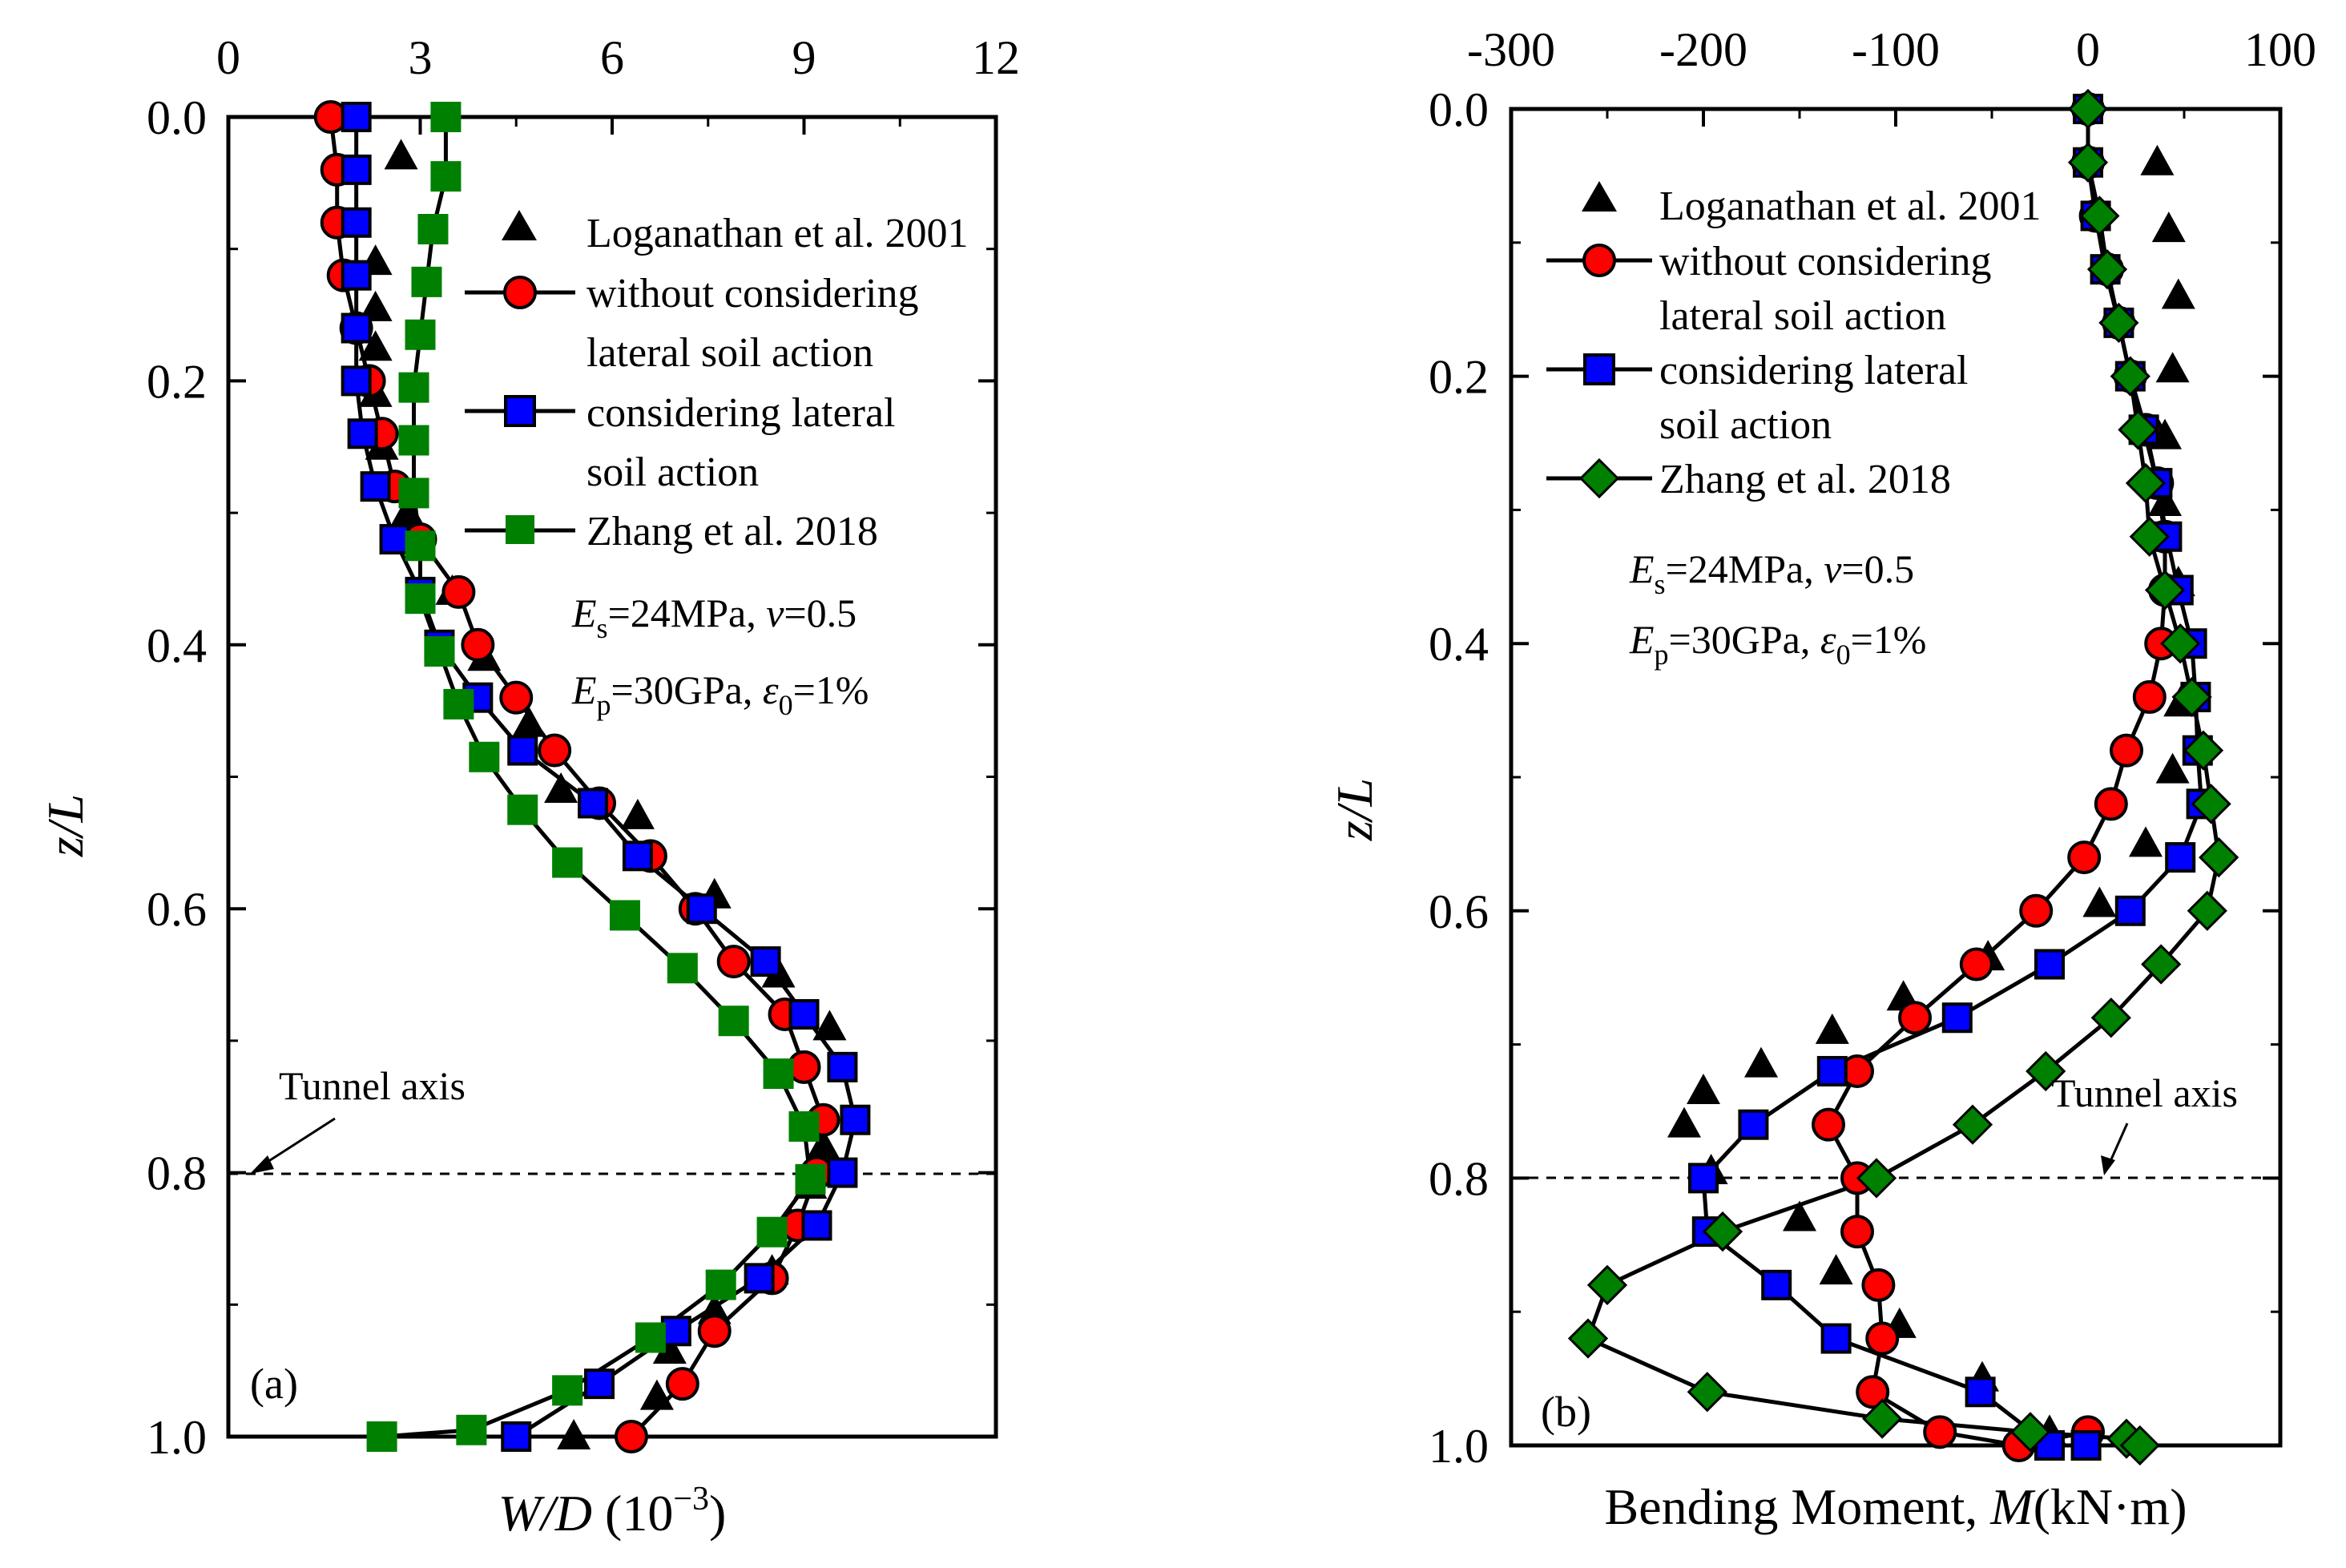 The image size is (2346, 1568). I want to click on y-axis-title: z/L, so click(1354, 809).